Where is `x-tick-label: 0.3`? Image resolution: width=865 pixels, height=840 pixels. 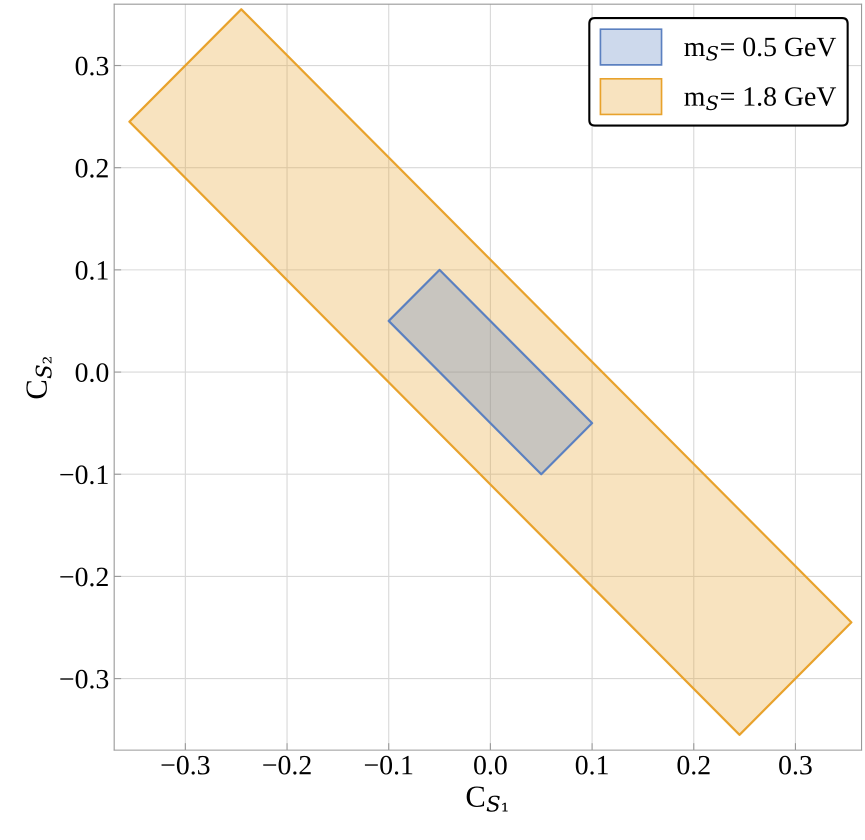 x-tick-label: 0.3 is located at coordinates (795, 765).